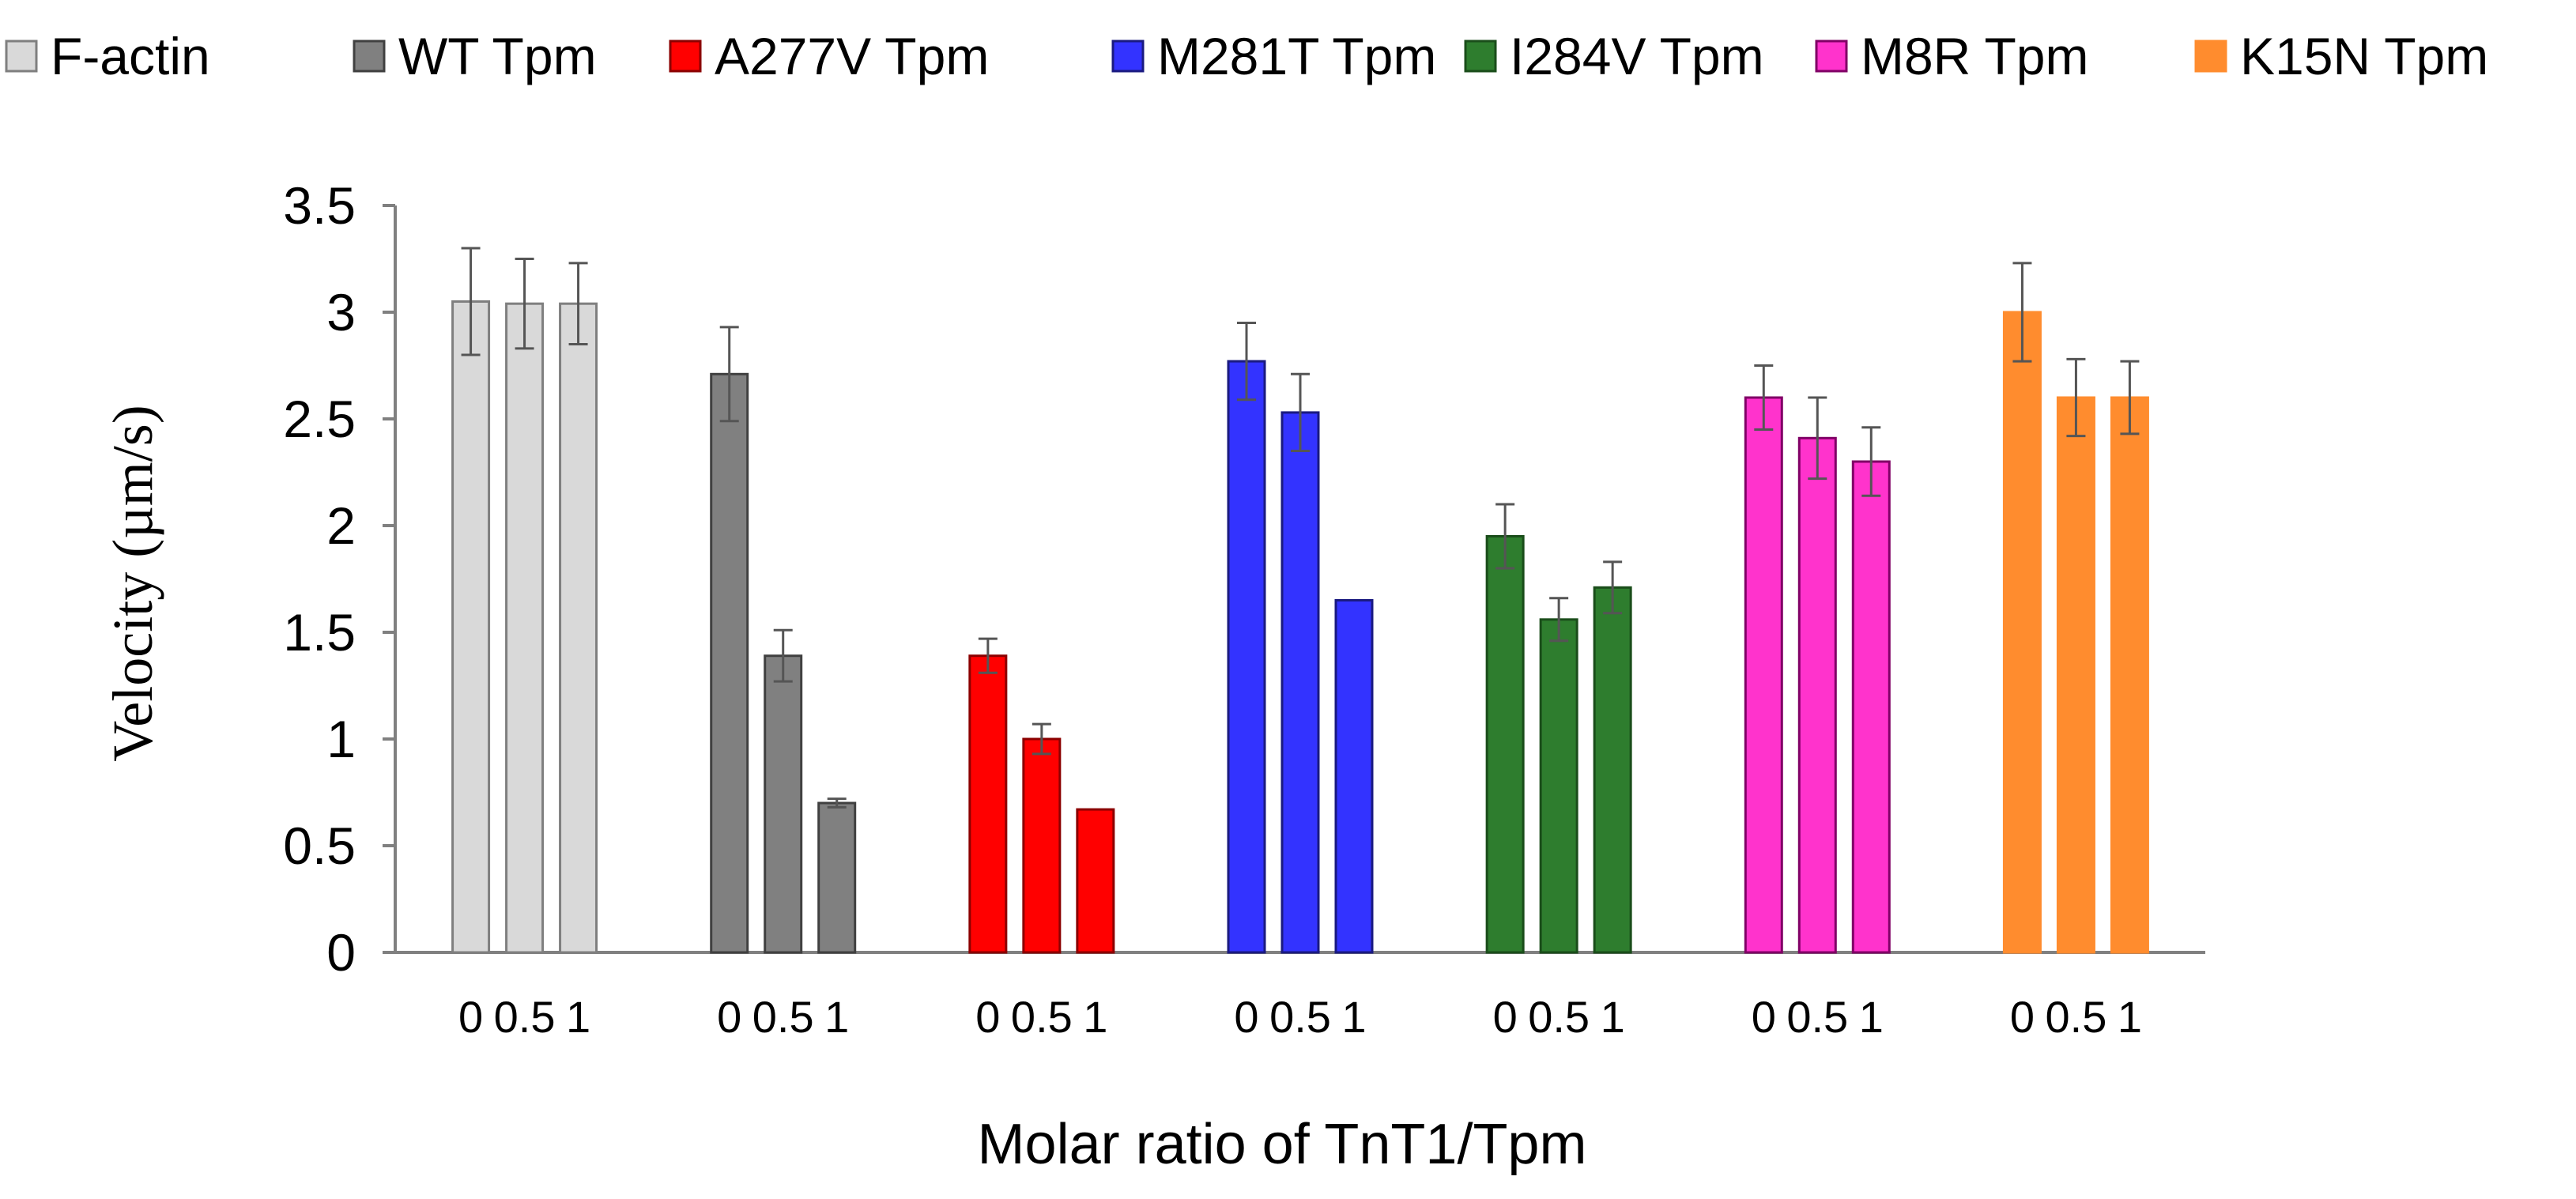 Image resolution: width=2576 pixels, height=1199 pixels. I want to click on y-tick-label: 3.5, so click(319, 205).